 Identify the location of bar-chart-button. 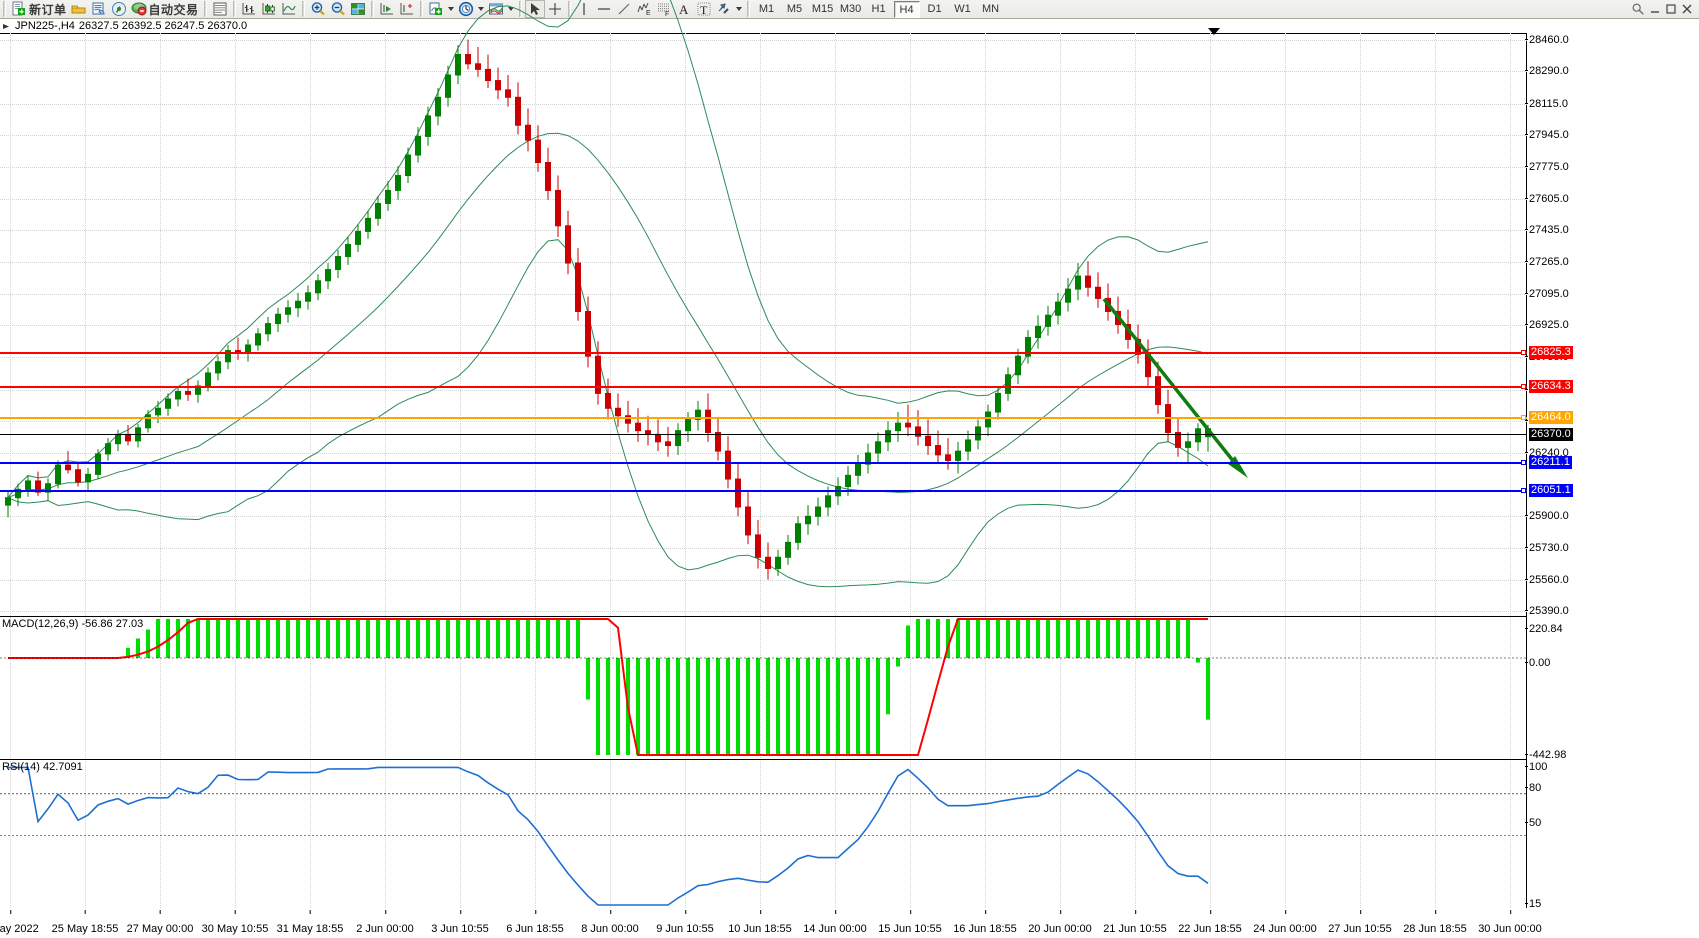
(249, 9).